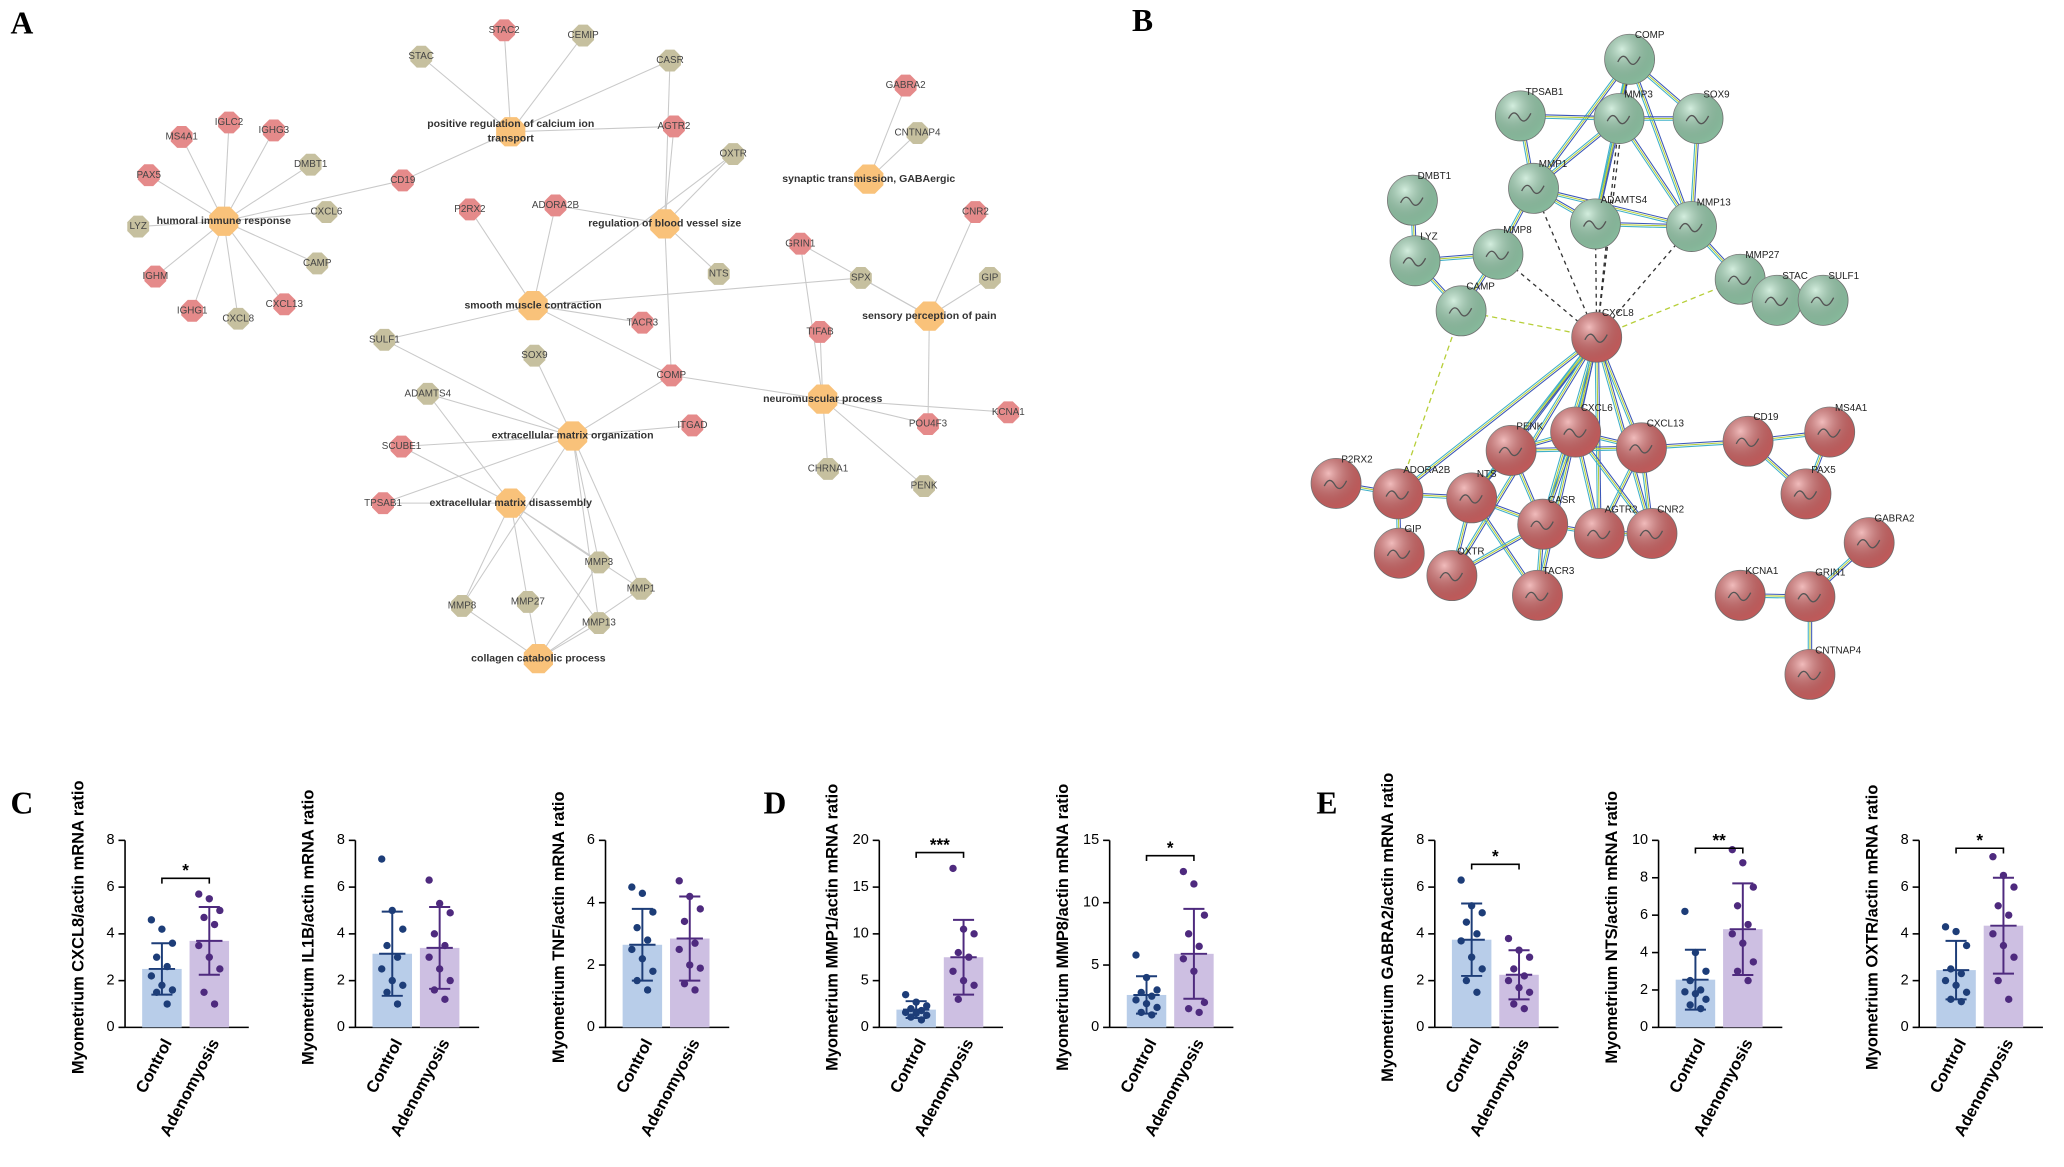  What do you see at coordinates (110, 840) in the screenshot?
I see `y-tick-label: 8` at bounding box center [110, 840].